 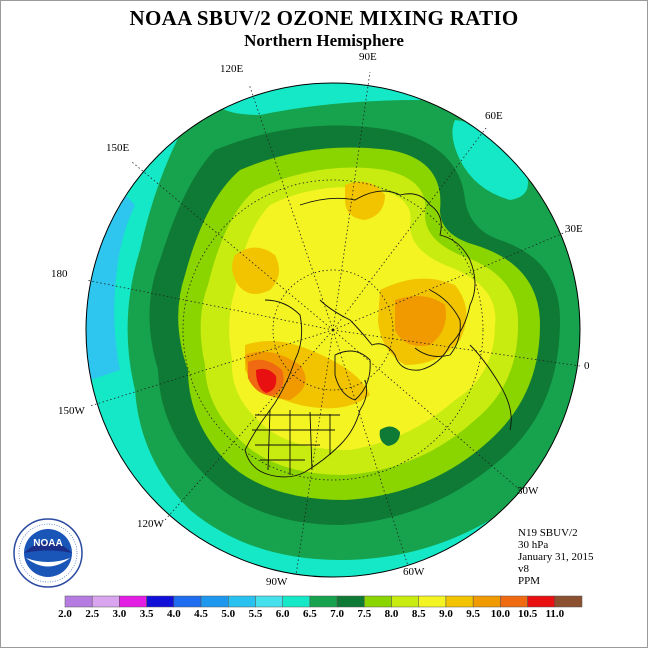 What do you see at coordinates (48, 553) in the screenshot?
I see `noaa-logo: NOAA` at bounding box center [48, 553].